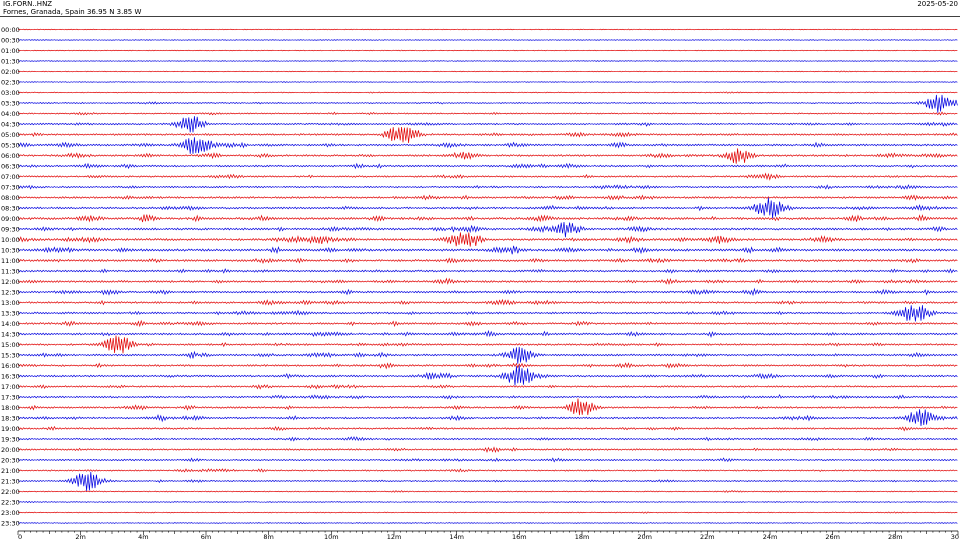 This screenshot has height=540, width=960. Describe the element at coordinates (519, 536) in the screenshot. I see `x-tick-label: 16m` at that location.